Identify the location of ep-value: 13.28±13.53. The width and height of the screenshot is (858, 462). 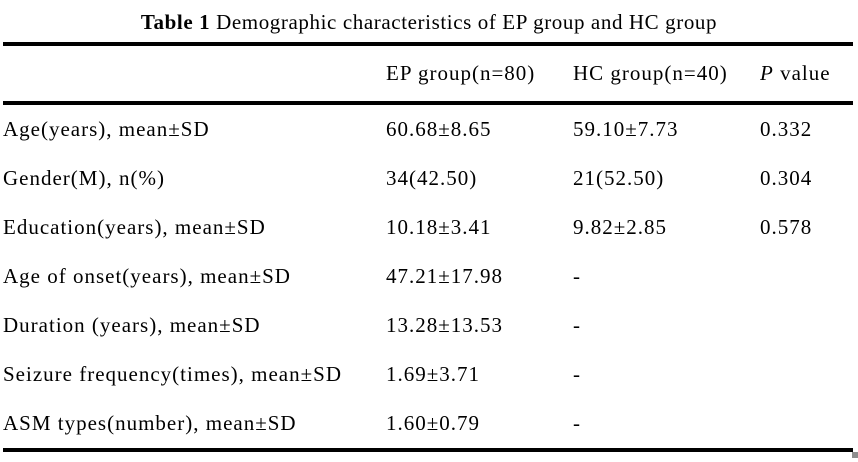
(445, 325).